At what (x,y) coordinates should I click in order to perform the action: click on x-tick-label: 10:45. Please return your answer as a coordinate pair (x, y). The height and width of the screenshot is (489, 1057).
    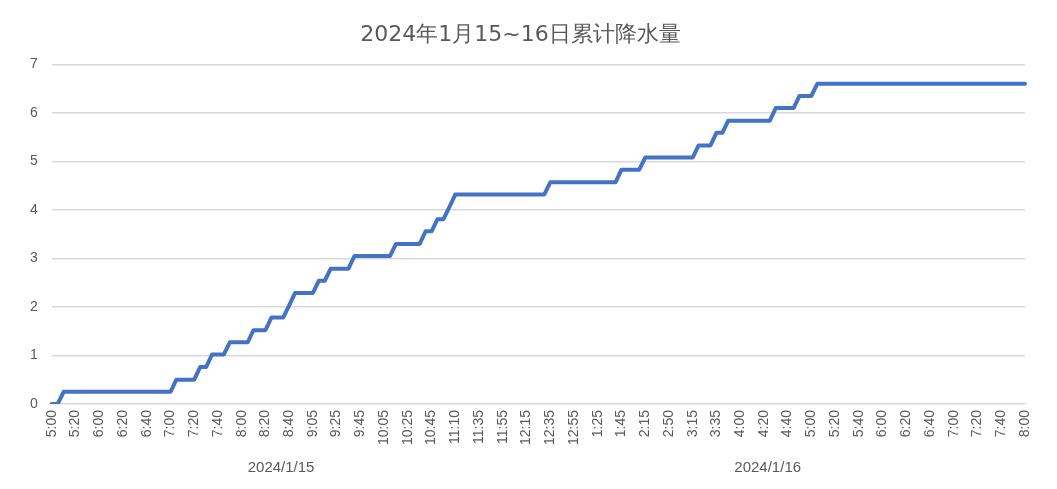
    Looking at the image, I should click on (430, 427).